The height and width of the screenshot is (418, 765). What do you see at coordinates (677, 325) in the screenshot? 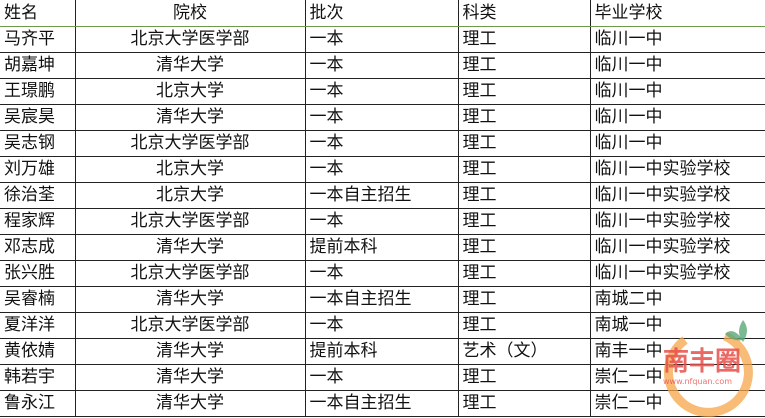
I see `cell-high-school: 南城一中` at bounding box center [677, 325].